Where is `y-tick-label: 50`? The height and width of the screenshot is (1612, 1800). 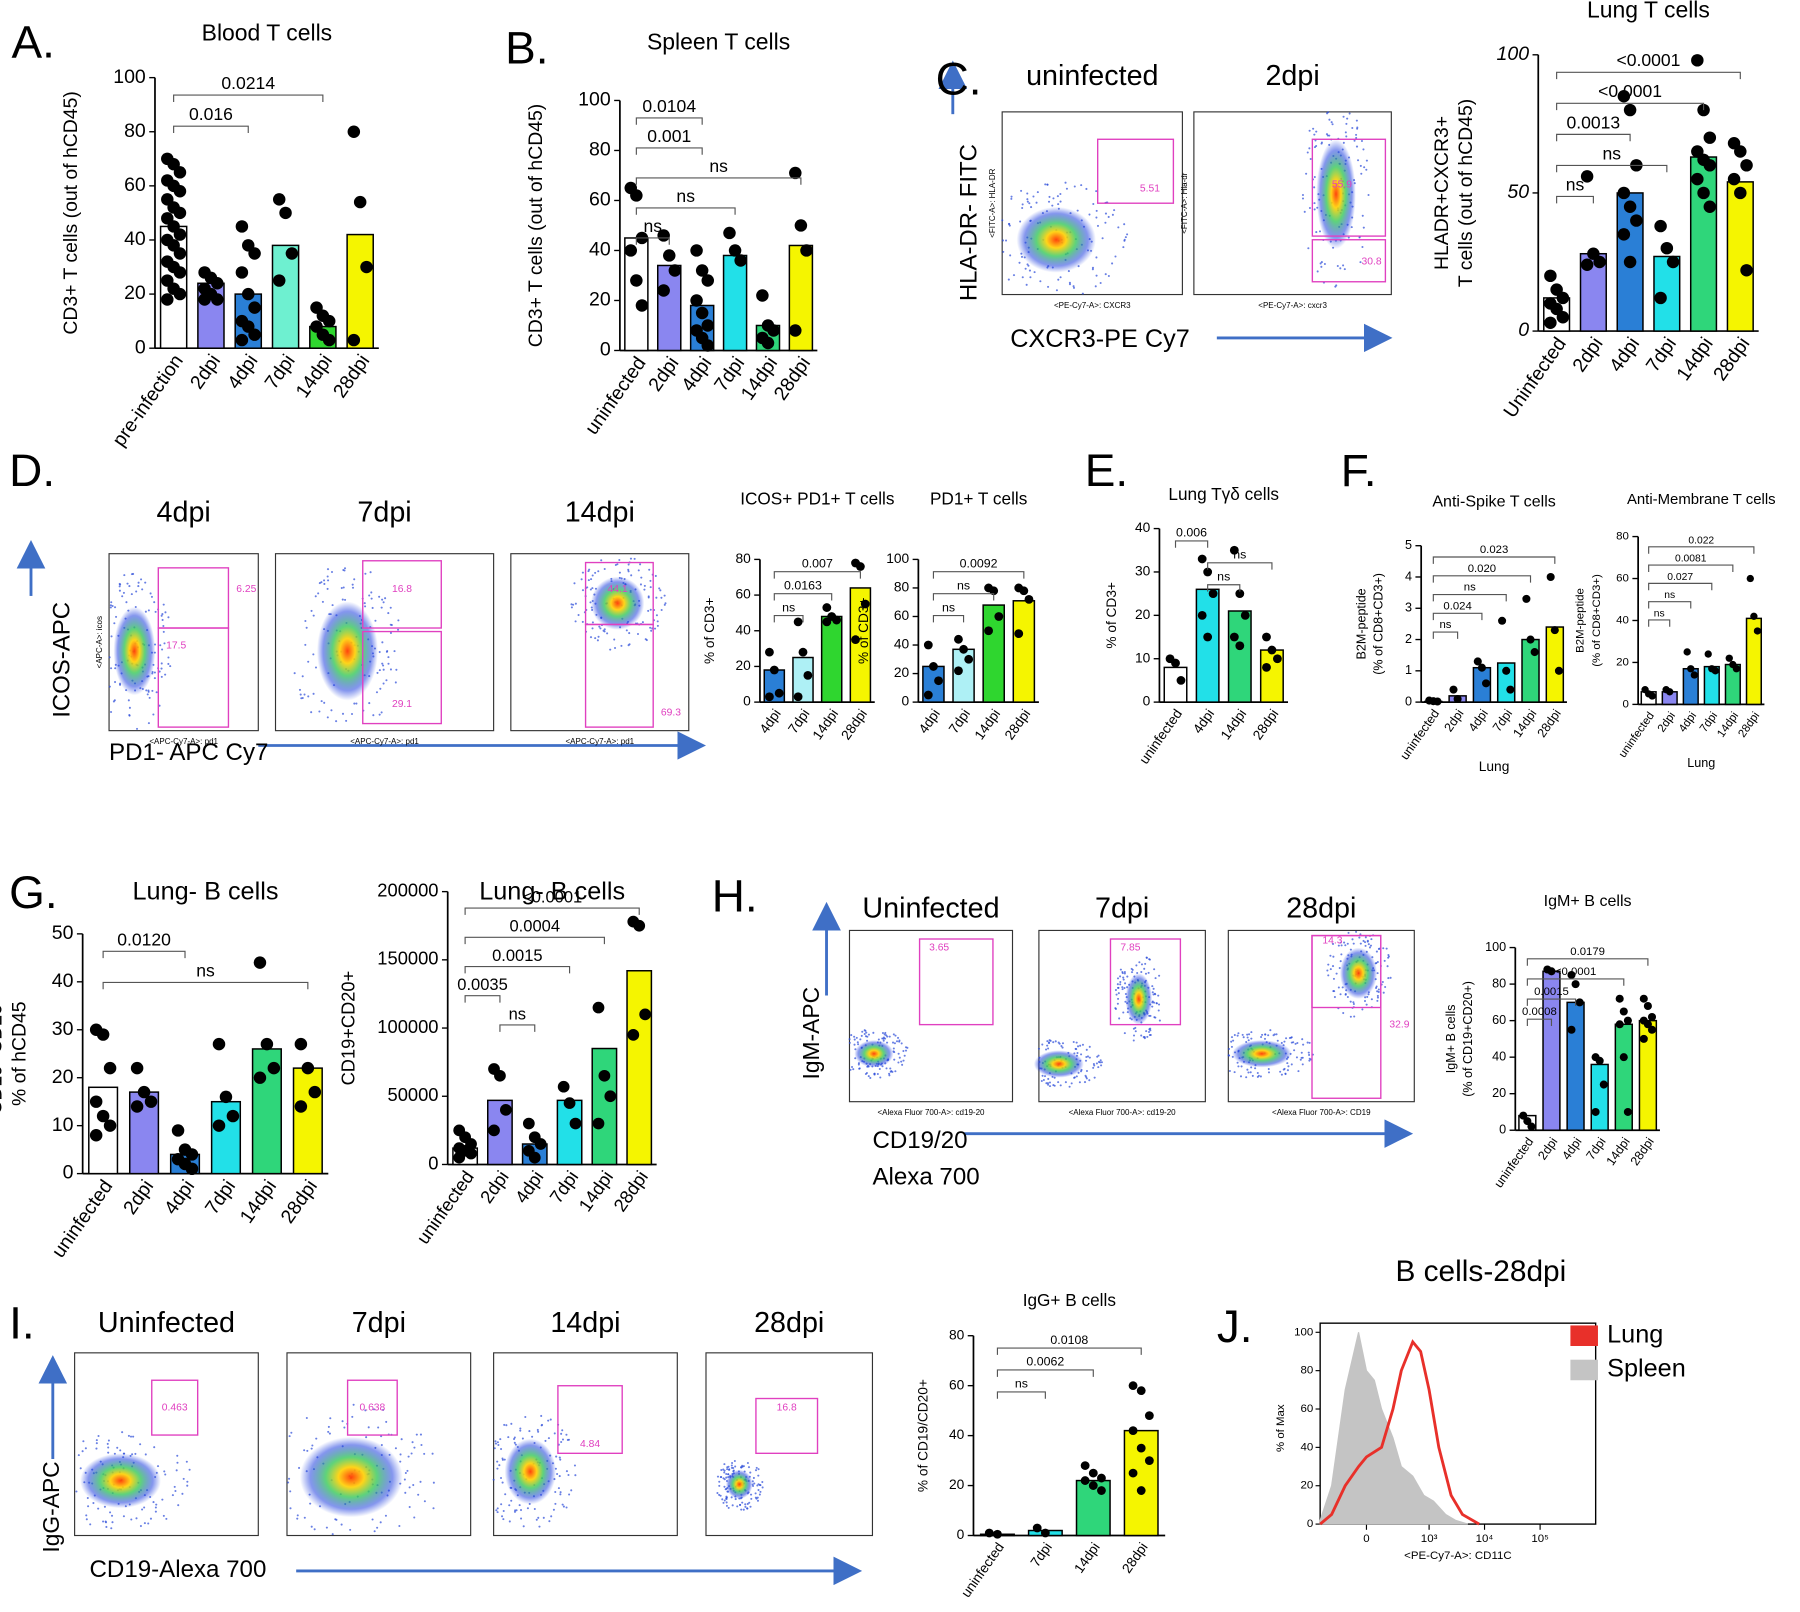 y-tick-label: 50 is located at coordinates (63, 933).